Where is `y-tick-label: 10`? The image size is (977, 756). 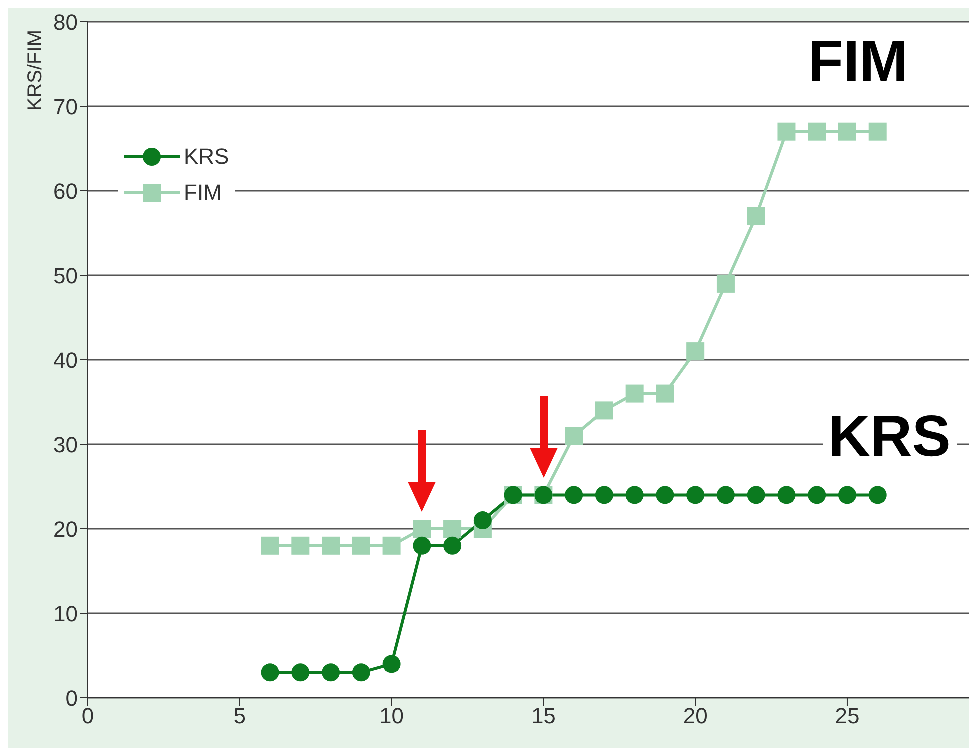
y-tick-label: 10 is located at coordinates (66, 613).